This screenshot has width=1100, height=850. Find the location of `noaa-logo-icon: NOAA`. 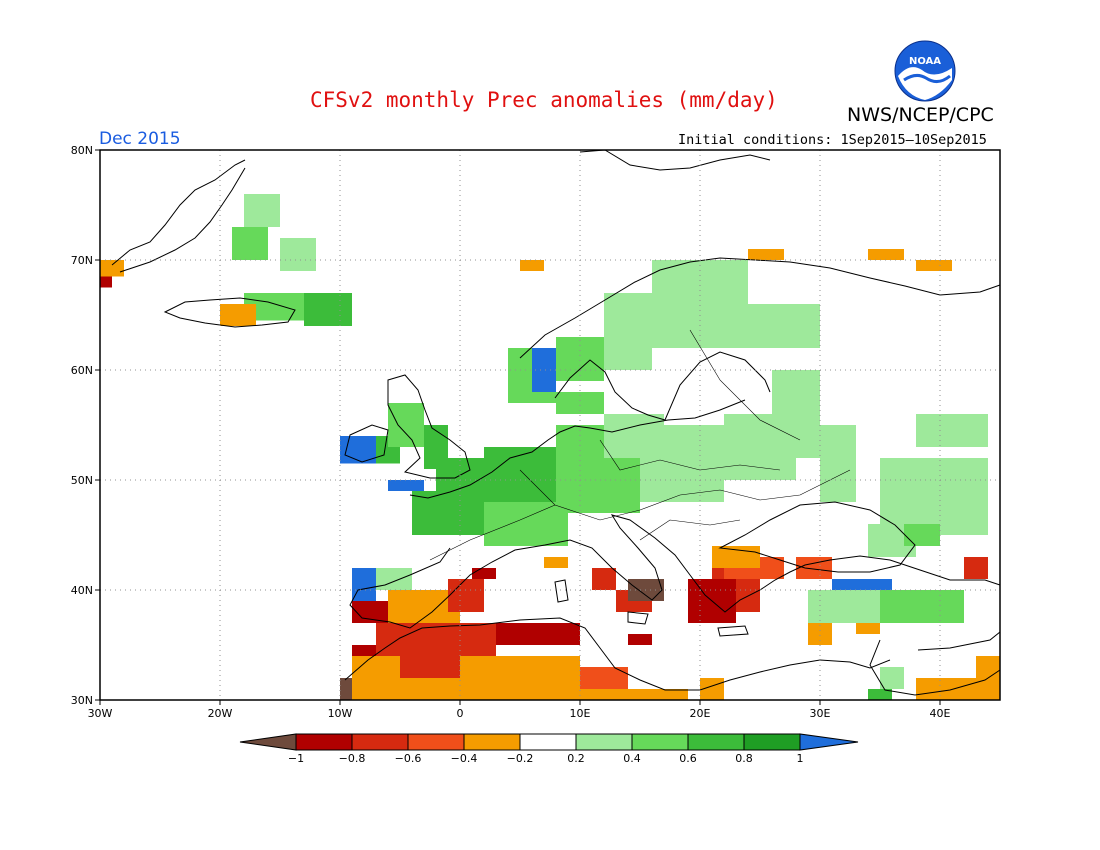

noaa-logo-icon: NOAA is located at coordinates (925, 71).